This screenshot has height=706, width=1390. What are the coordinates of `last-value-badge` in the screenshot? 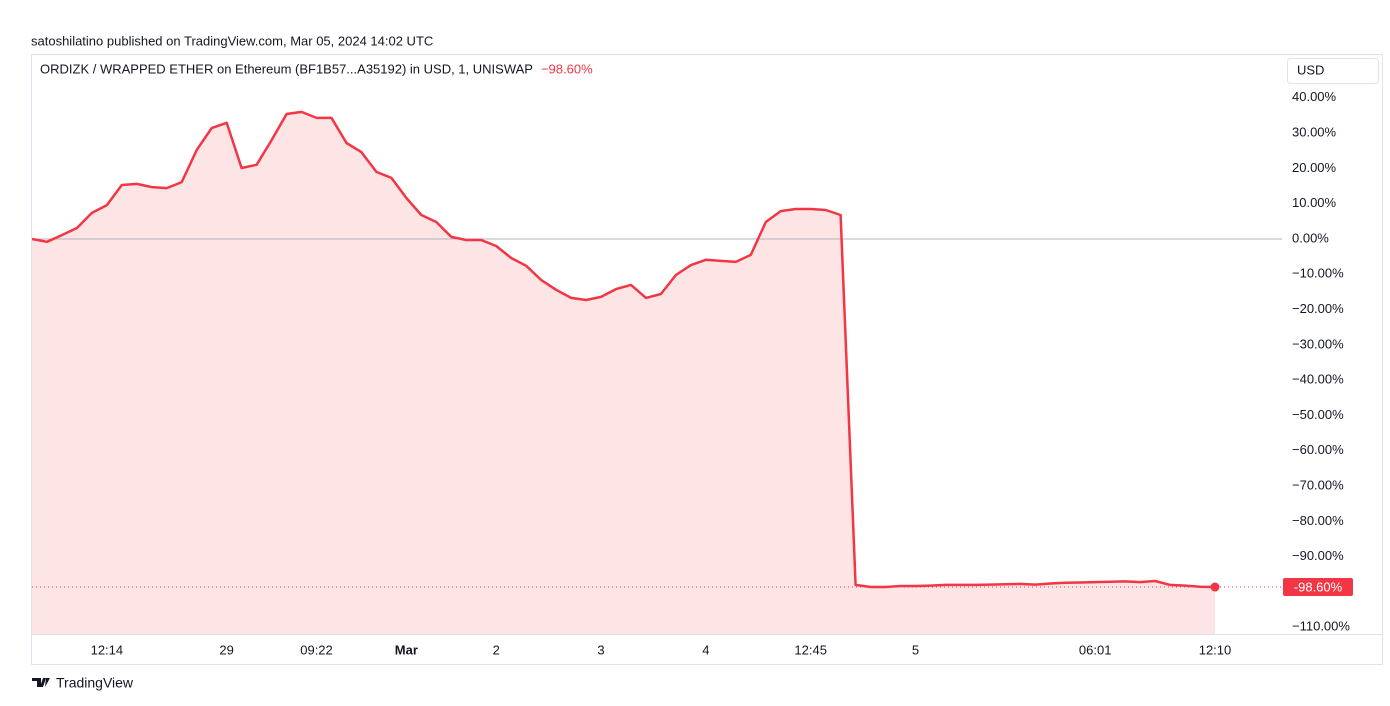 It's located at (1318, 587).